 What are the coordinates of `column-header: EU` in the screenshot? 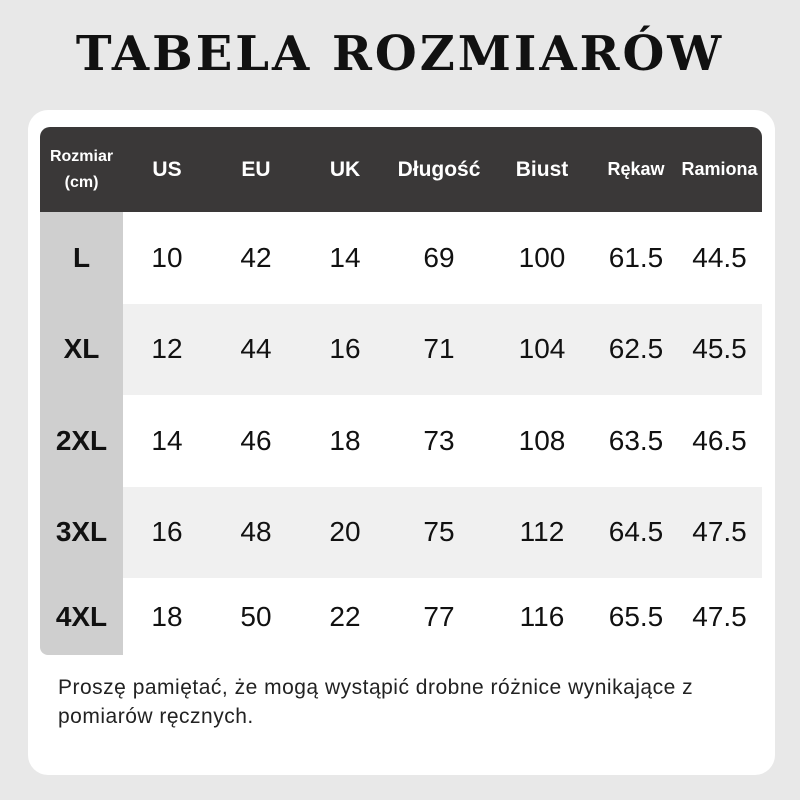 It's located at (256, 169).